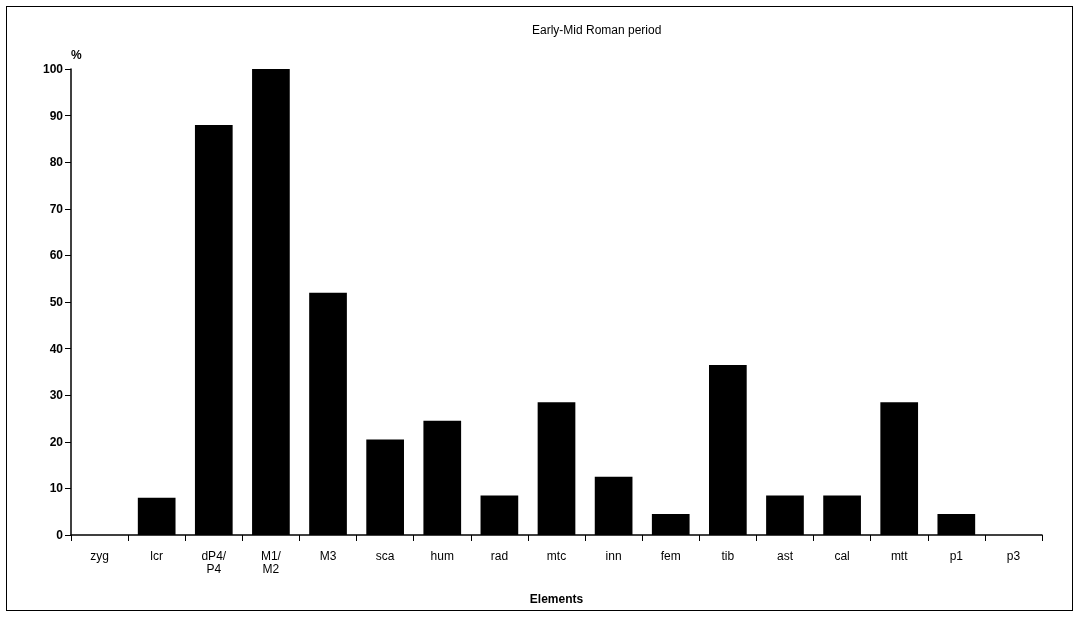  What do you see at coordinates (670, 555) in the screenshot?
I see `x-tick-label: fem` at bounding box center [670, 555].